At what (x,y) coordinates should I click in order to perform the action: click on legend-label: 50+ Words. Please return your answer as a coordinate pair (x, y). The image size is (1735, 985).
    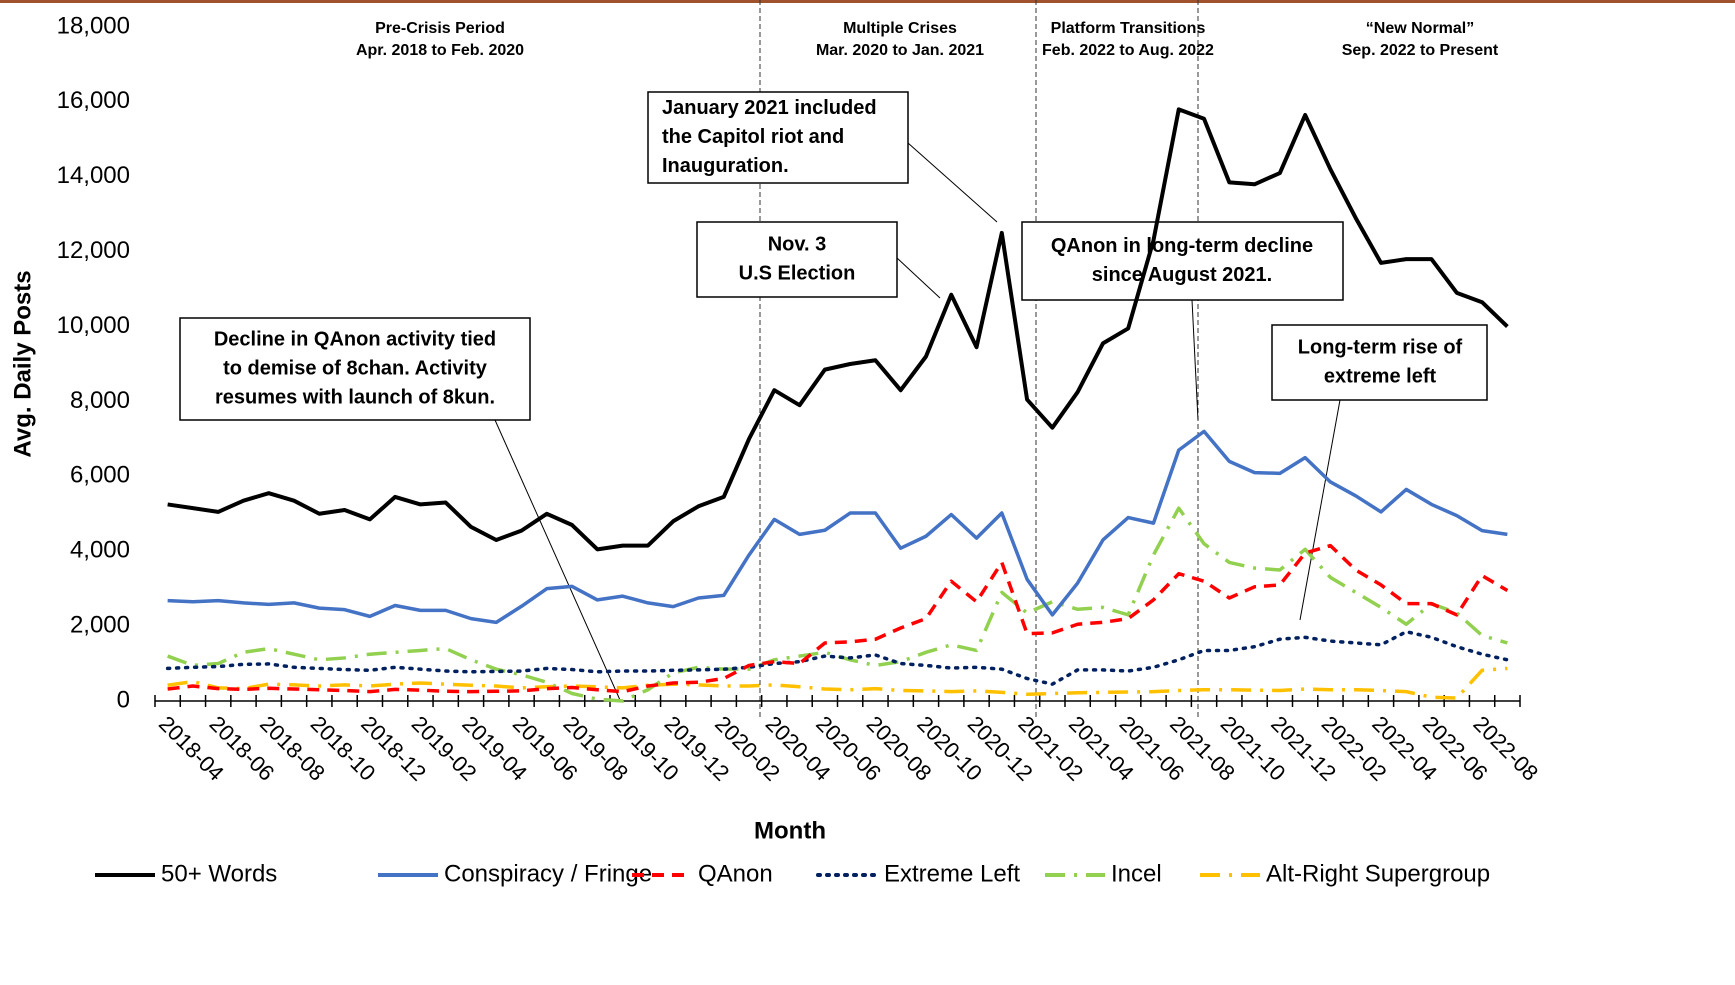
    Looking at the image, I should click on (219, 873).